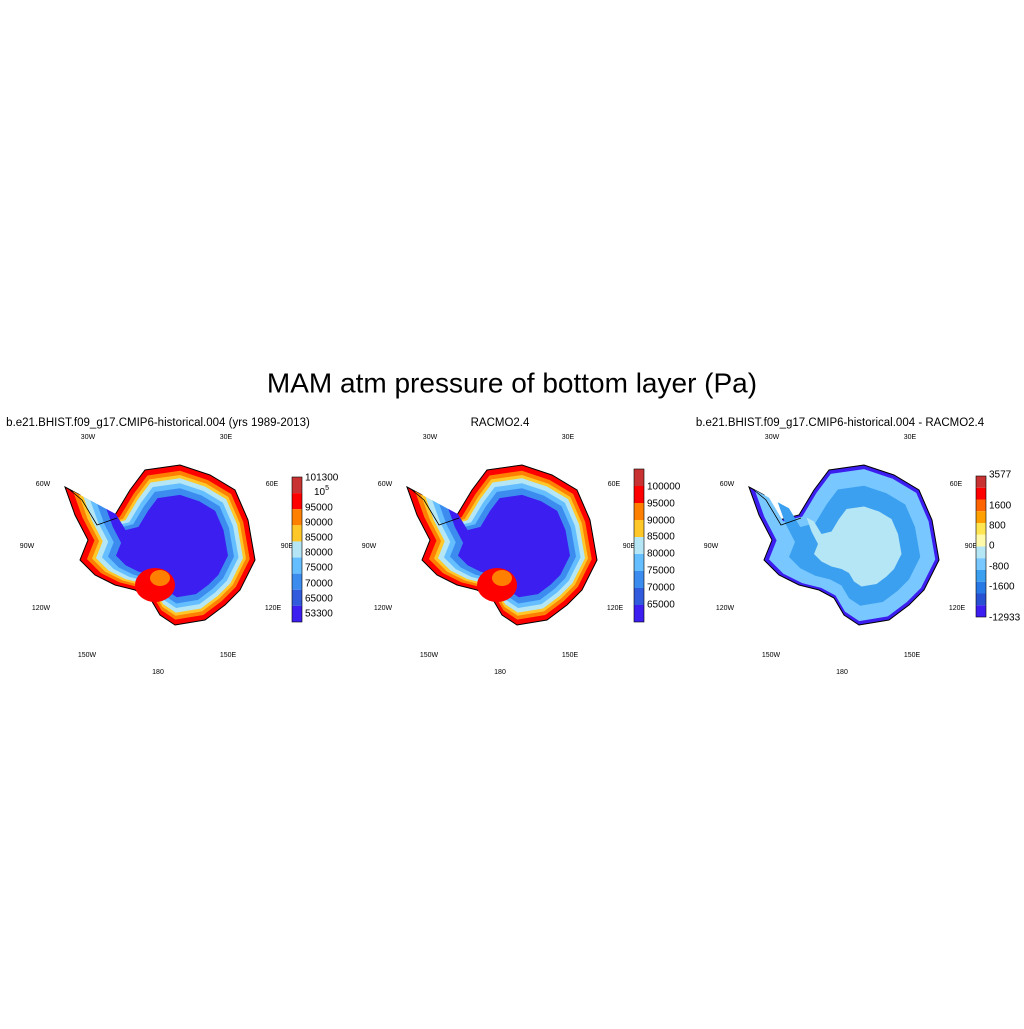 The image size is (1024, 1029). I want to click on colorbar-label: -800, so click(999, 567).